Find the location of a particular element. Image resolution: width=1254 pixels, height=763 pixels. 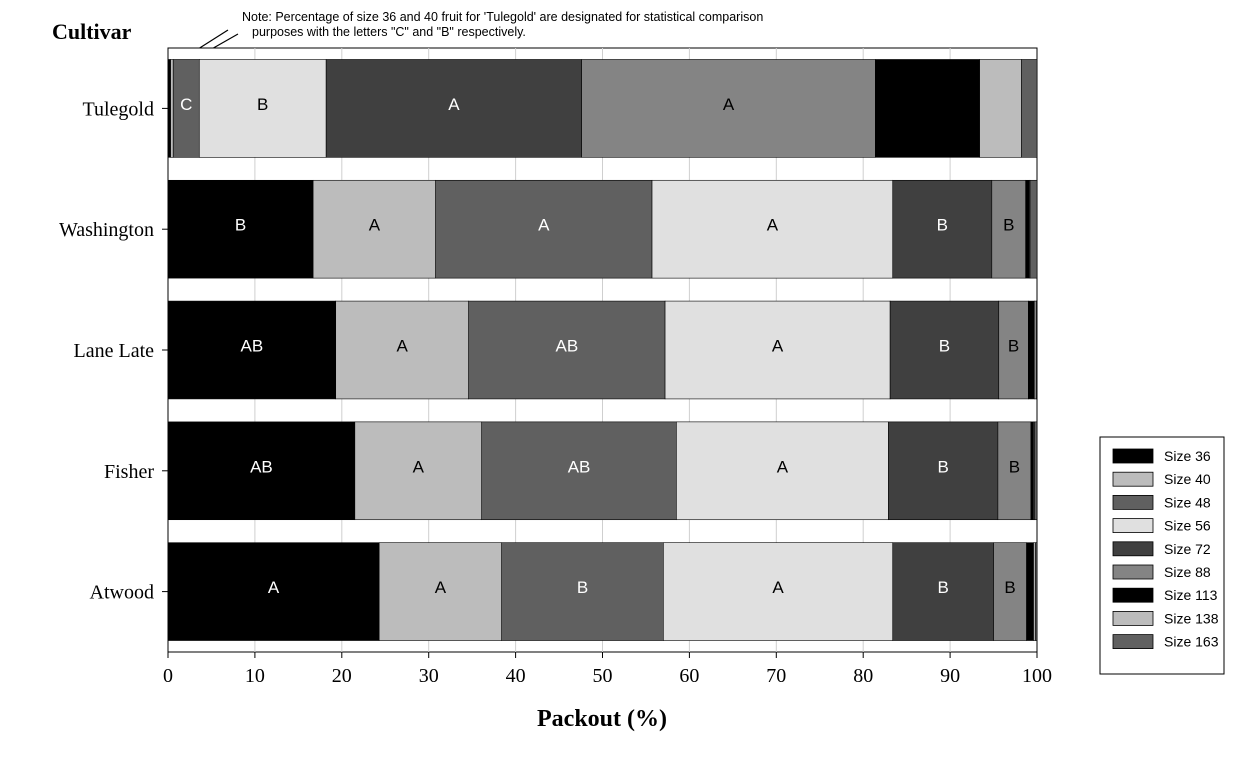

legend-label: Size 56 is located at coordinates (1187, 526).